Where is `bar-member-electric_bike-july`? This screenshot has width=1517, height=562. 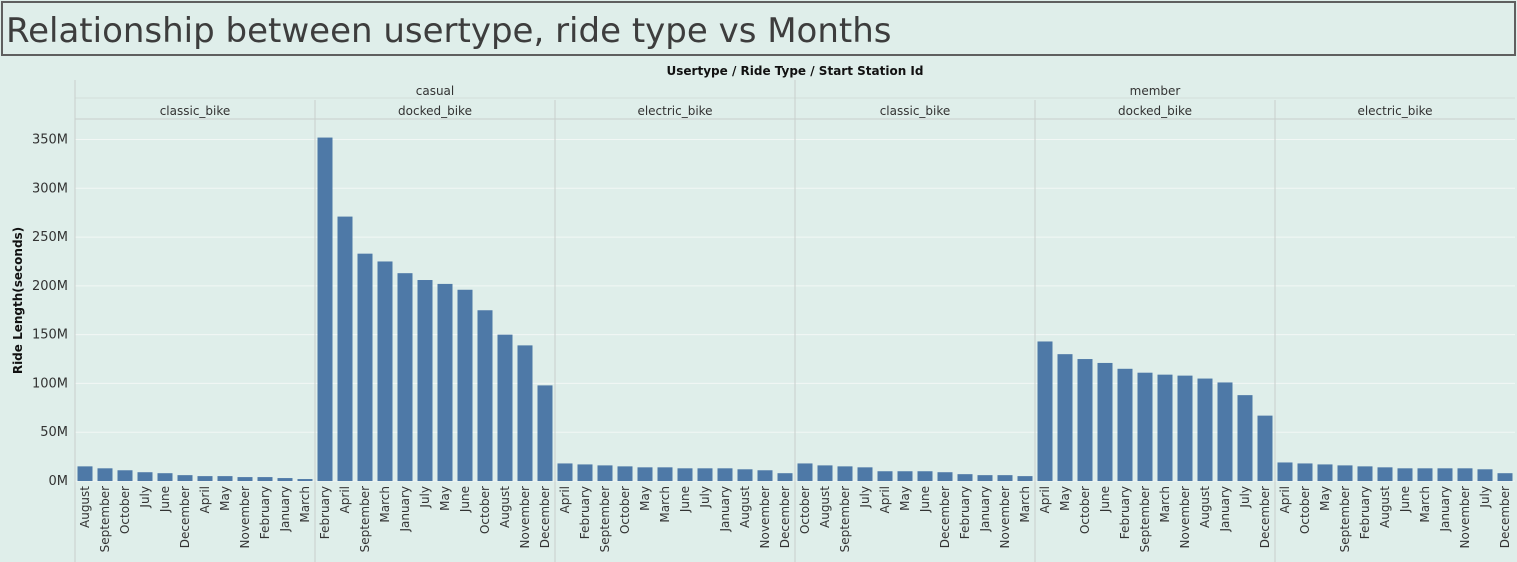
bar-member-electric_bike-july is located at coordinates (1485, 475).